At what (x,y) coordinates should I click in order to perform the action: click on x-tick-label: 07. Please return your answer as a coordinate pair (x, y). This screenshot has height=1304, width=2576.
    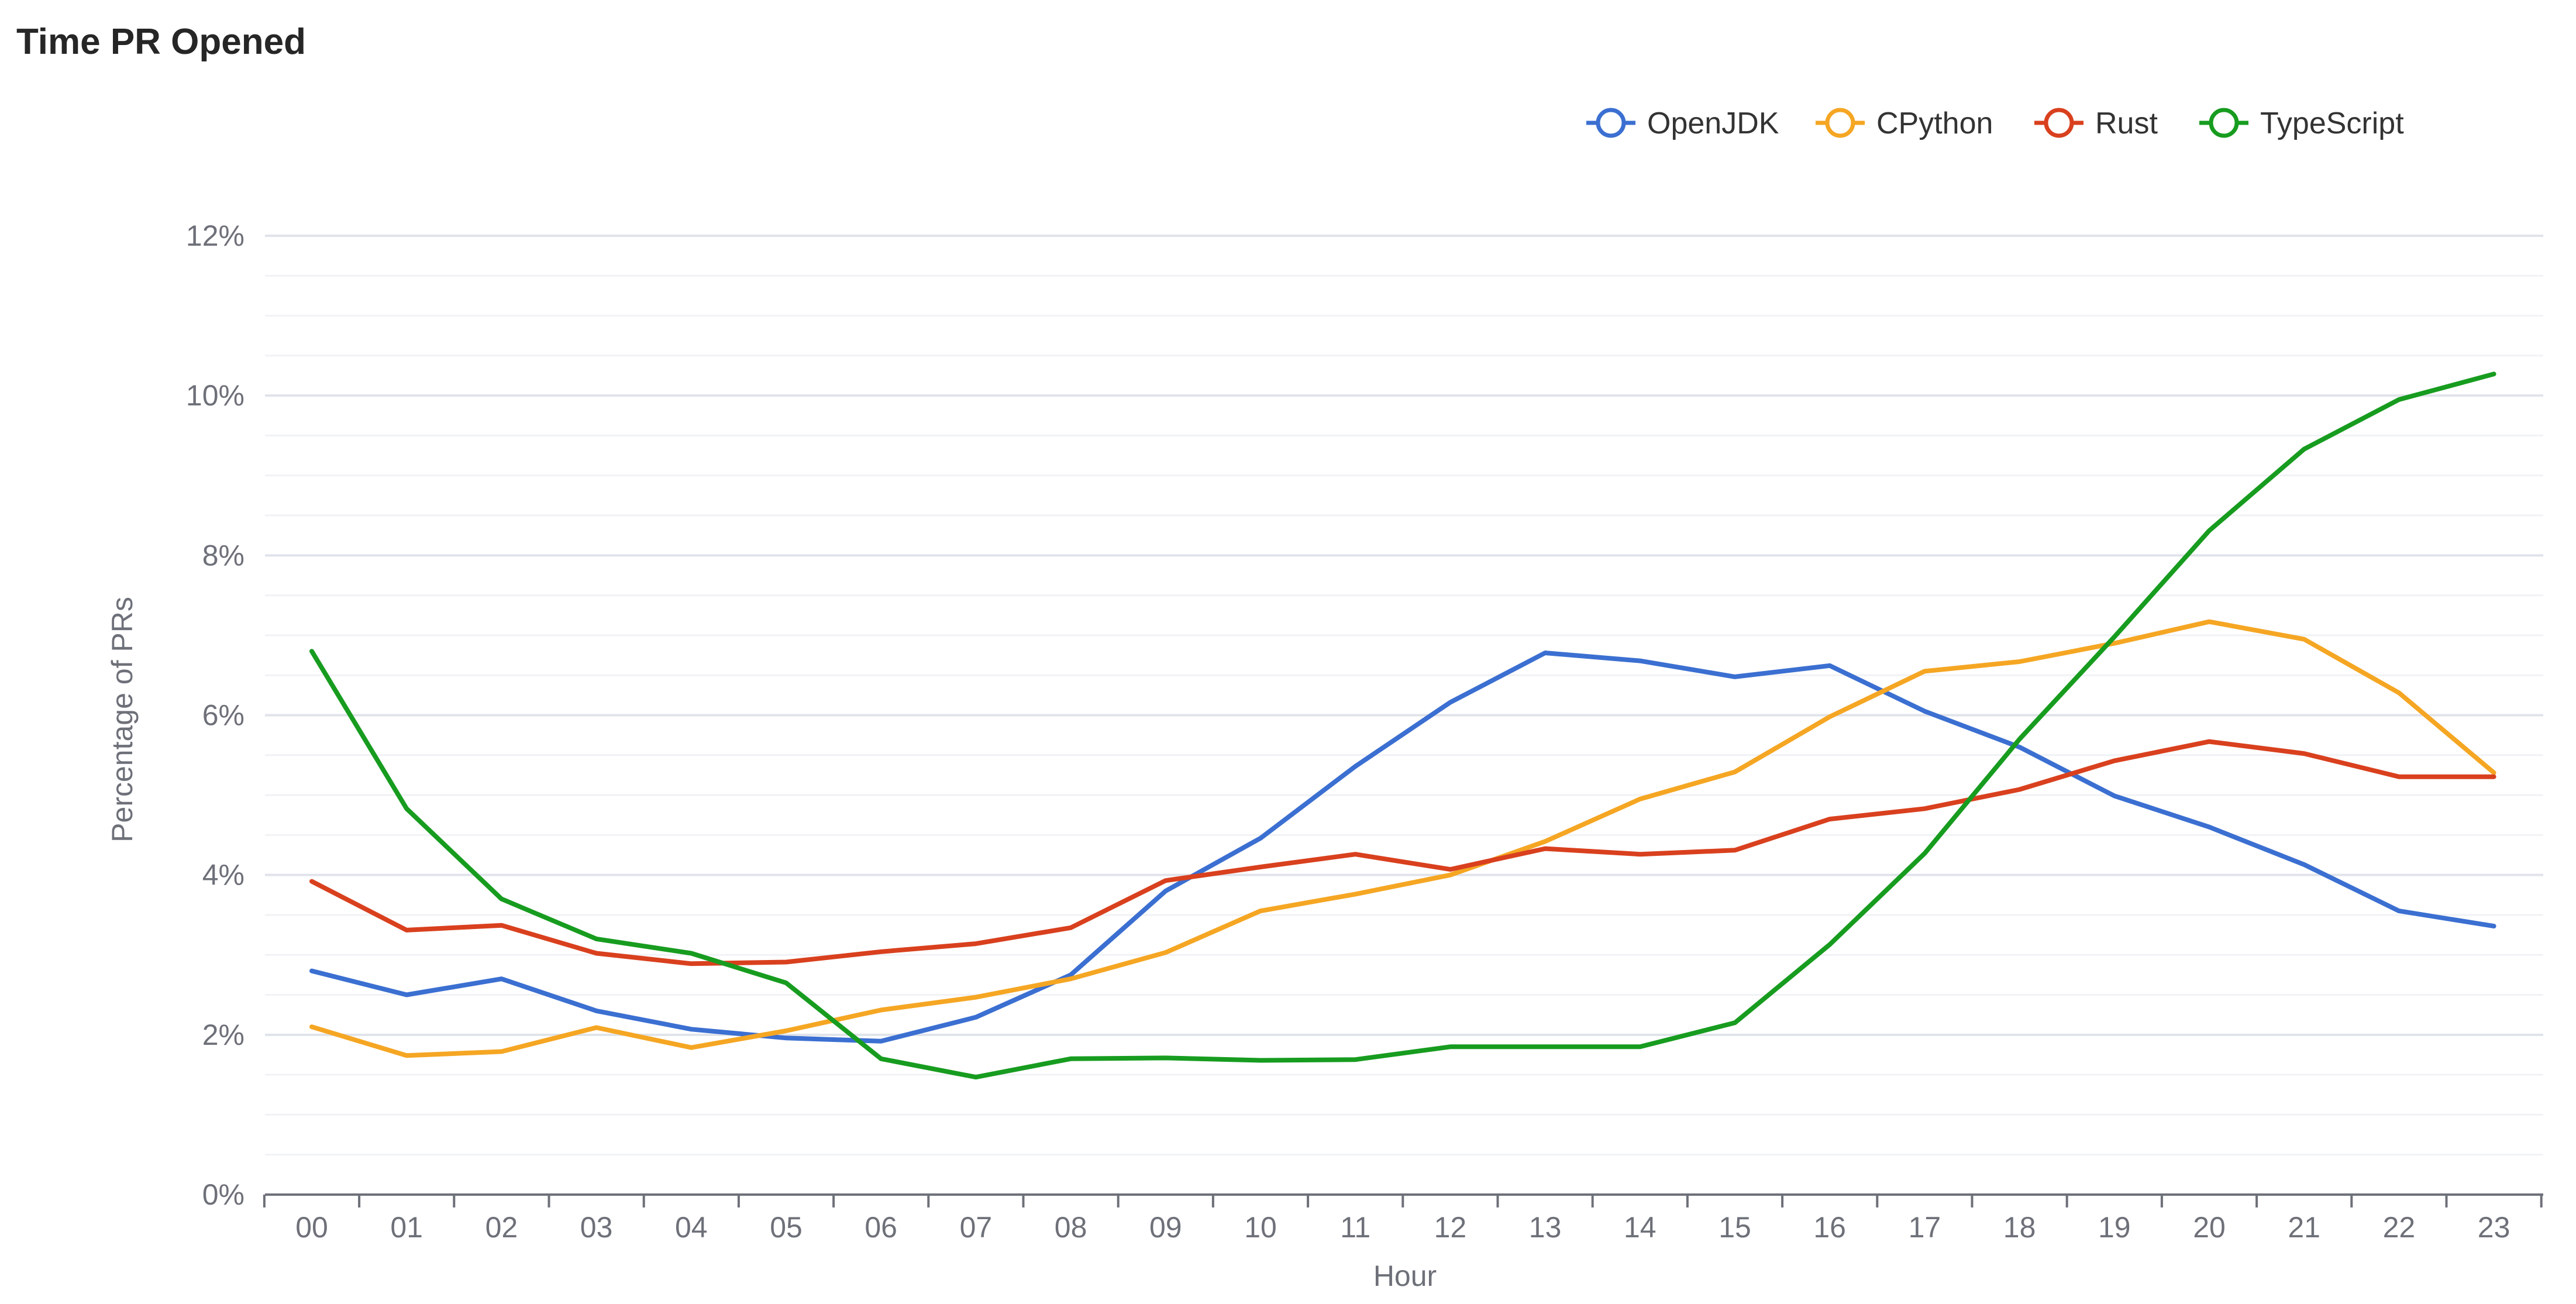
    Looking at the image, I should click on (976, 1227).